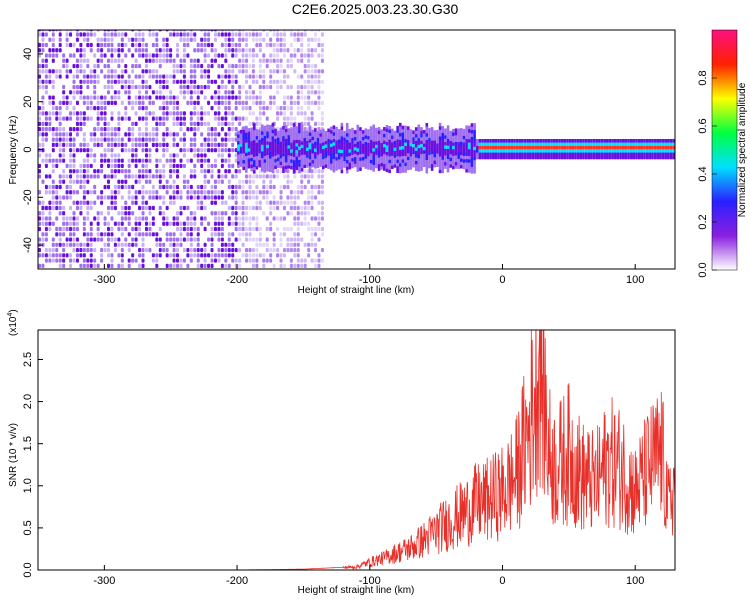 The image size is (750, 600). Describe the element at coordinates (28, 485) in the screenshot. I see `snr-y-tick-label: 1.0` at that location.